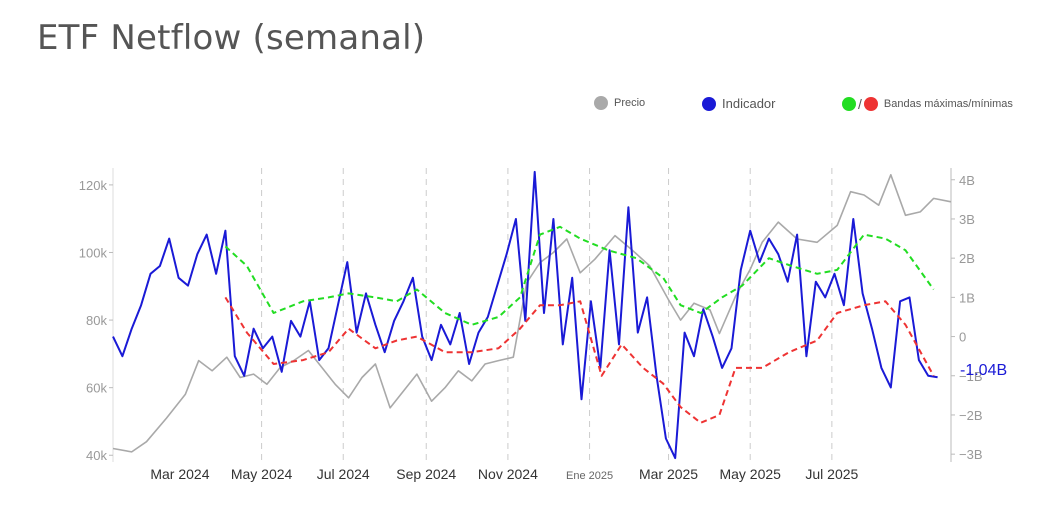 The height and width of the screenshot is (511, 1041). Describe the element at coordinates (96, 455) in the screenshot. I see `left-tick-label: 40k` at that location.